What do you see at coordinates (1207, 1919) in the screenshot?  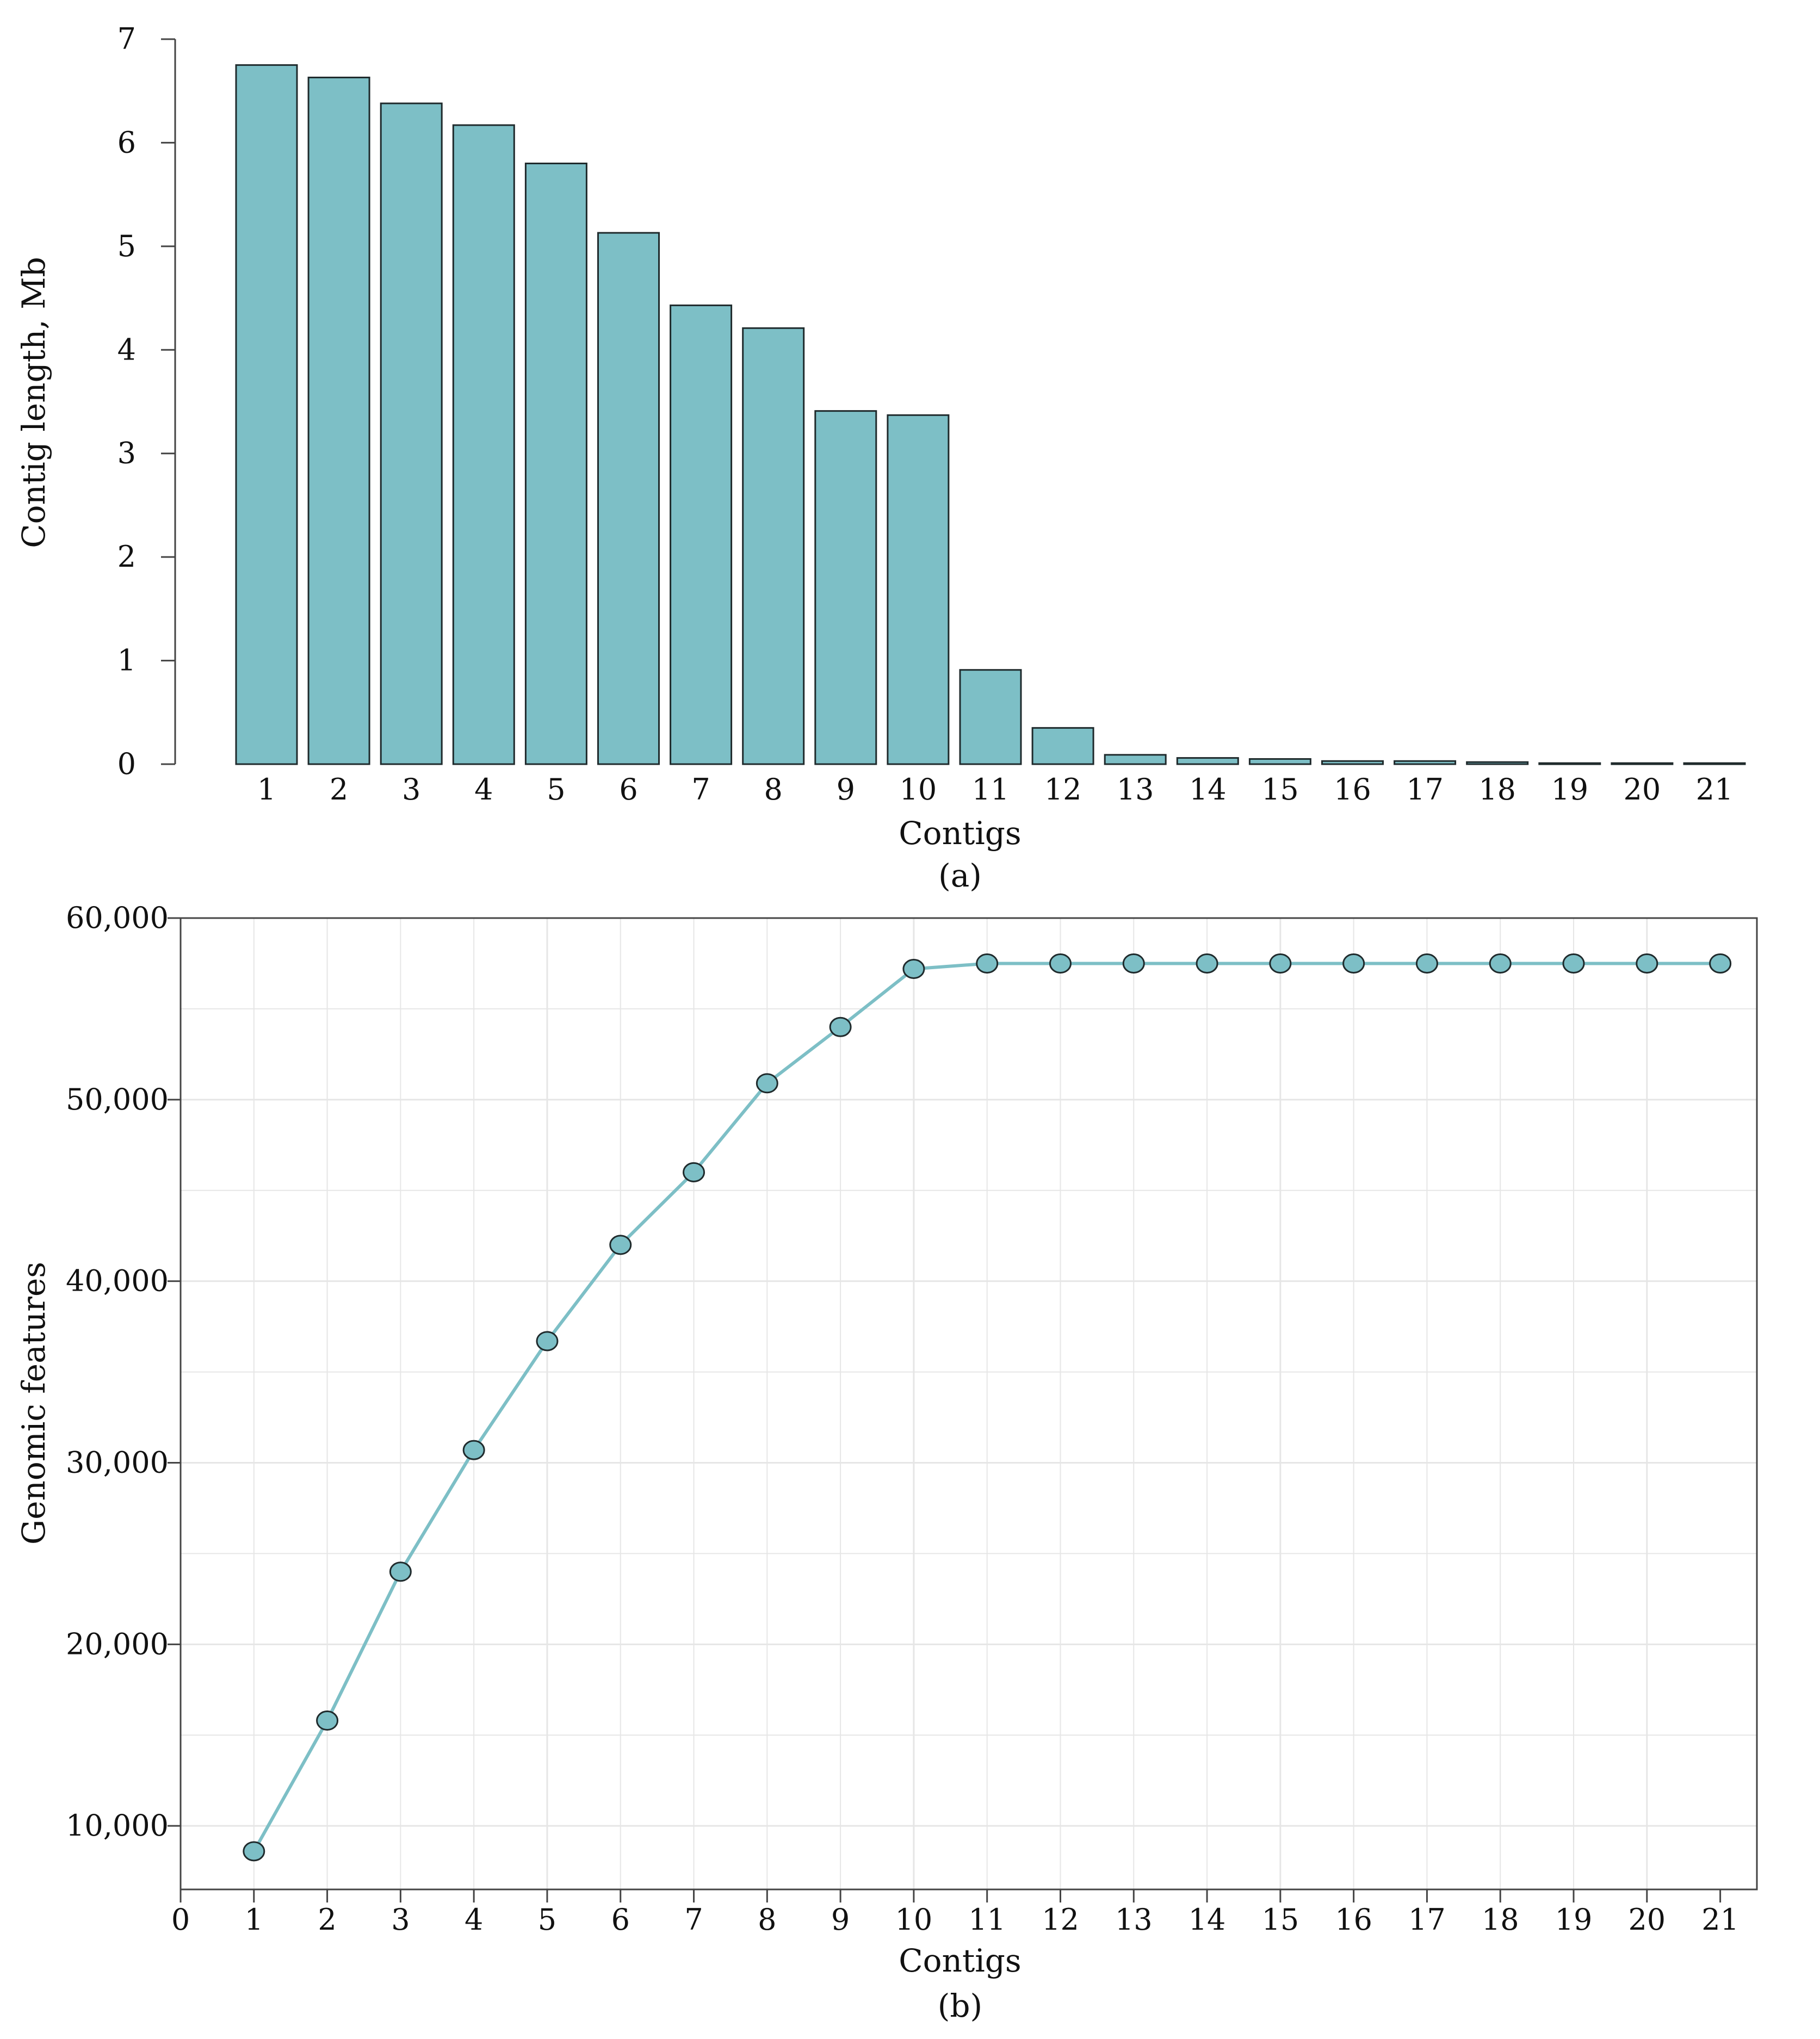 I see `x-tick-label: 14` at bounding box center [1207, 1919].